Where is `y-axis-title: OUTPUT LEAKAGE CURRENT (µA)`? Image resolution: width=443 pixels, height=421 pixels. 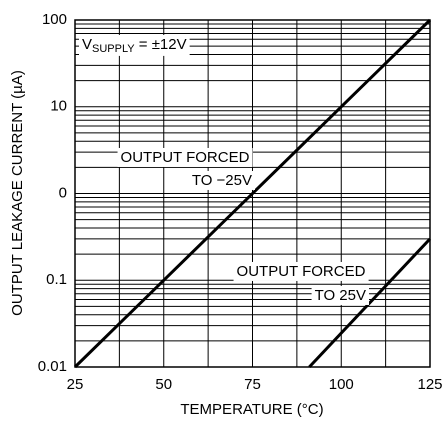 y-axis-title: OUTPUT LEAKAGE CURRENT (µA) is located at coordinates (17, 193).